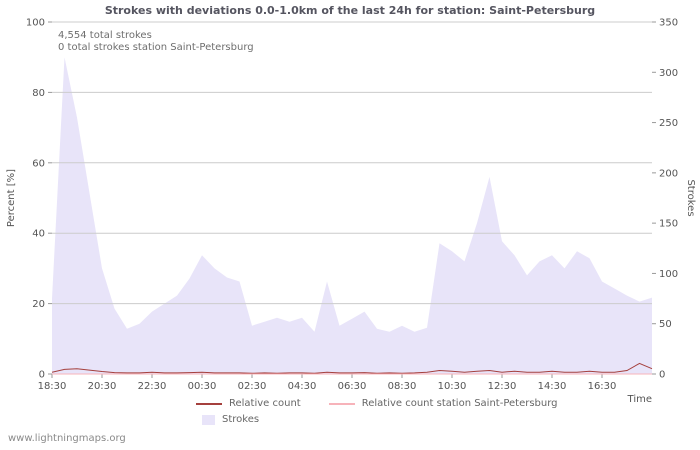 The height and width of the screenshot is (450, 700). I want to click on left-tick-label: 40, so click(38, 234).